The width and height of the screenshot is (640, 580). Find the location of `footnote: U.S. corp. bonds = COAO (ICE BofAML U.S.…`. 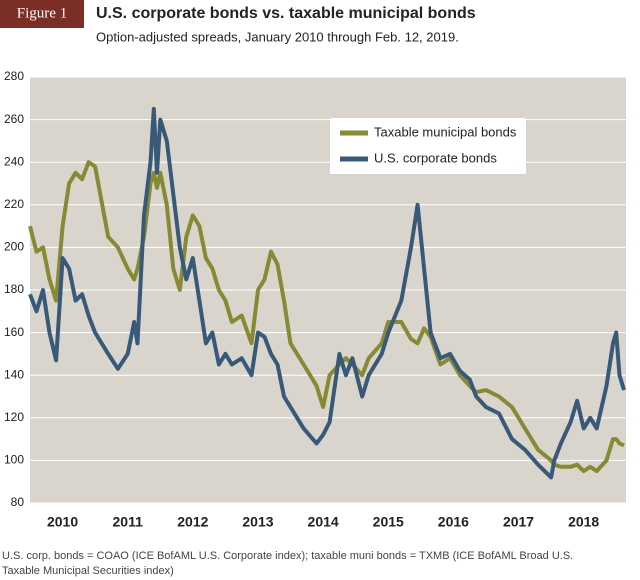

footnote: U.S. corp. bonds = COAO (ICE BofAML U.S.… is located at coordinates (287, 556).